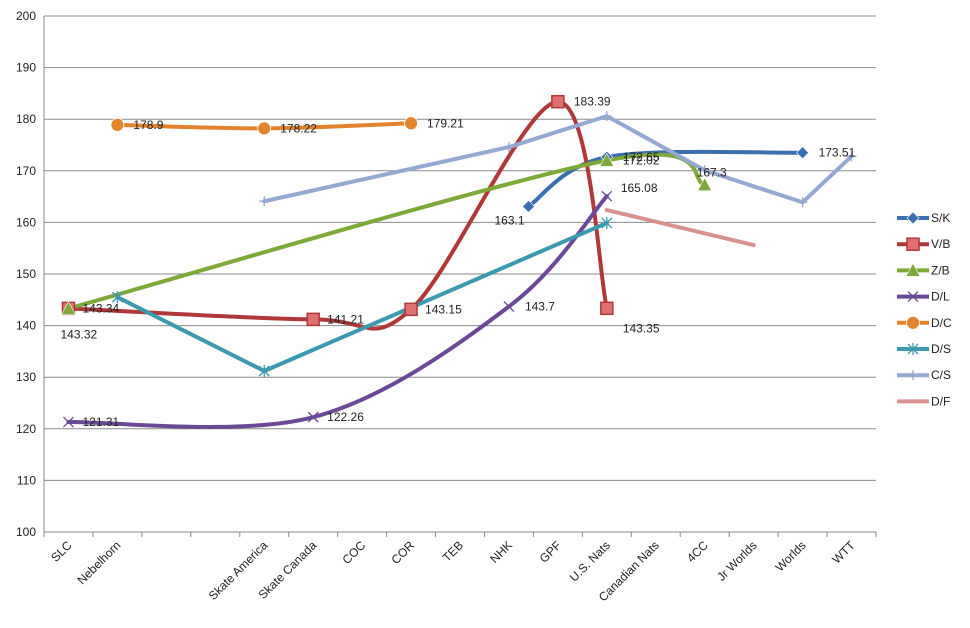 The height and width of the screenshot is (628, 970). Describe the element at coordinates (100, 422) in the screenshot. I see `data-label: 121.31` at that location.